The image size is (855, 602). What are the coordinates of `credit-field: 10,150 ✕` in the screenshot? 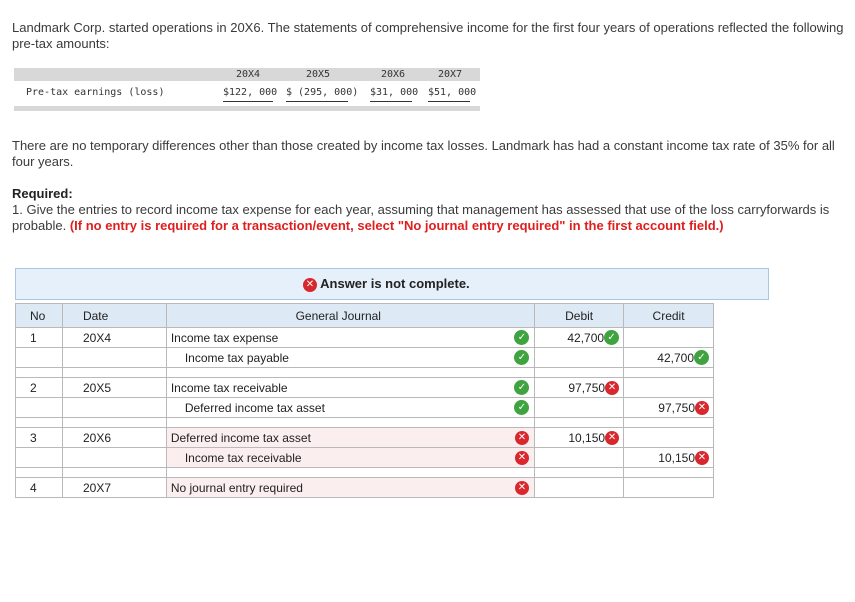 It's located at (668, 457).